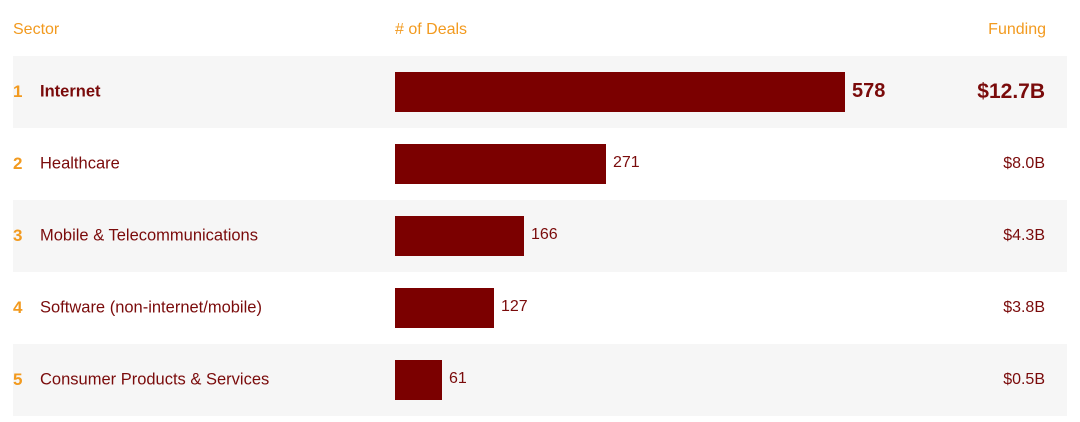  What do you see at coordinates (1024, 163) in the screenshot?
I see `funding-value: $8.0B` at bounding box center [1024, 163].